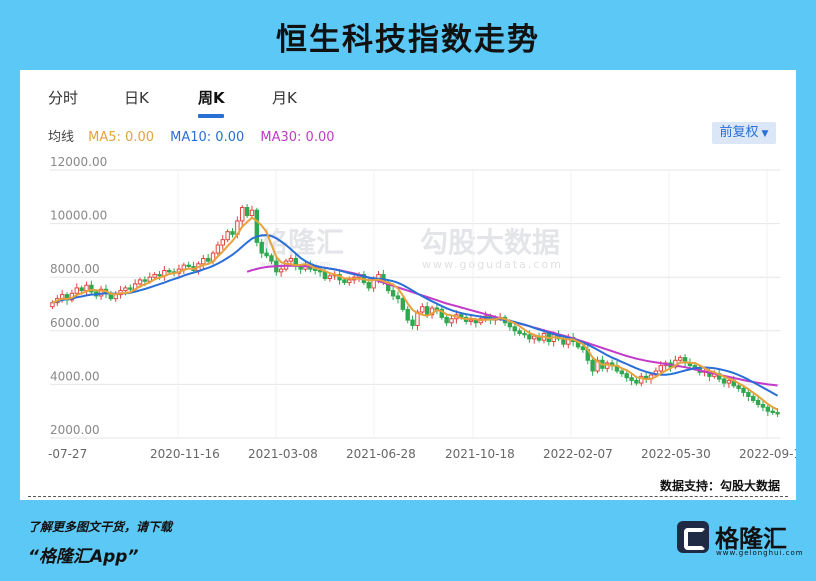 Image resolution: width=816 pixels, height=581 pixels. What do you see at coordinates (744, 133) in the screenshot?
I see `price-adjust-dropdown: 前复权 ▼` at bounding box center [744, 133].